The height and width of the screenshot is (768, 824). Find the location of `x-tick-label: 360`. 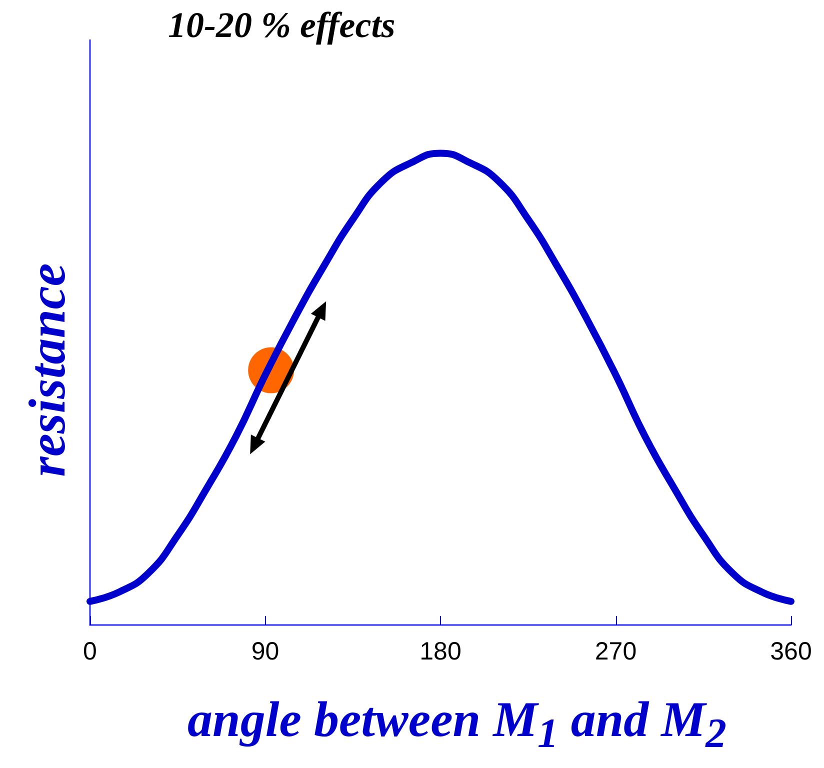

x-tick-label: 360 is located at coordinates (791, 652).